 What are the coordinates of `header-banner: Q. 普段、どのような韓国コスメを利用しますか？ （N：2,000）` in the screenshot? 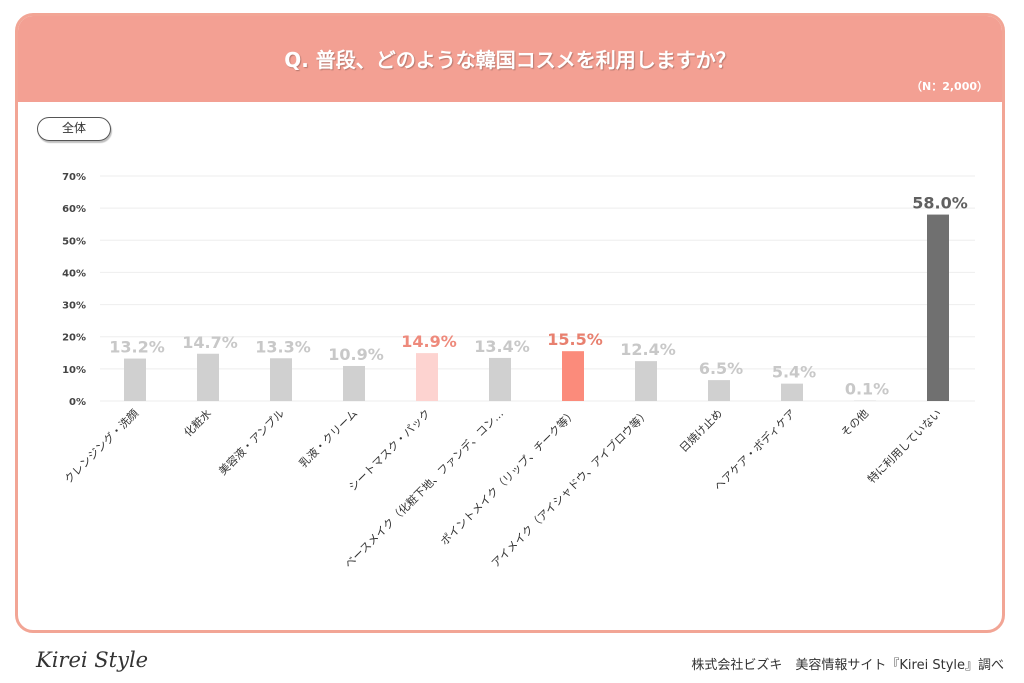 It's located at (510, 59).